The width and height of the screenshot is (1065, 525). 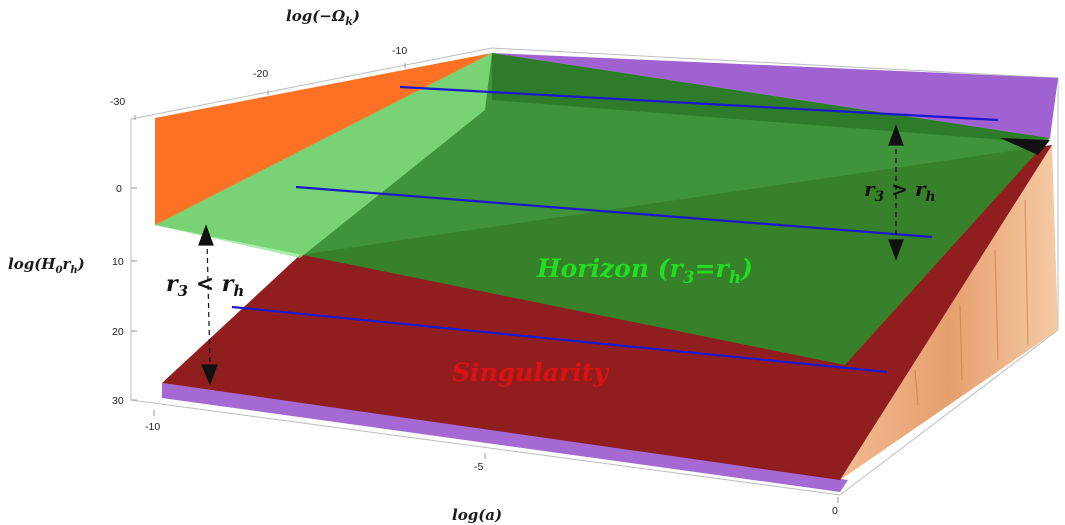 What do you see at coordinates (835, 511) in the screenshot?
I see `x-tick-label: 0` at bounding box center [835, 511].